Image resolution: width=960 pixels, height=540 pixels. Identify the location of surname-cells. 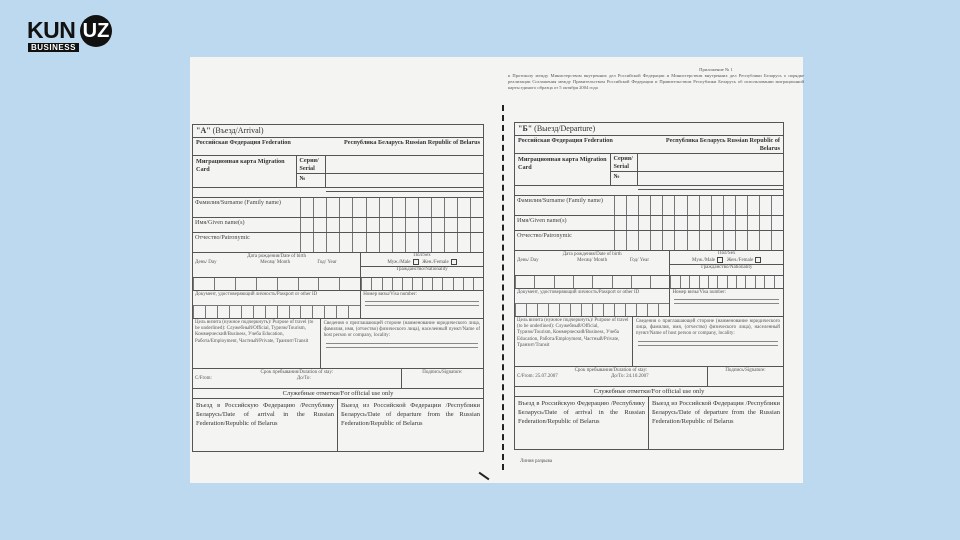
(698, 205).